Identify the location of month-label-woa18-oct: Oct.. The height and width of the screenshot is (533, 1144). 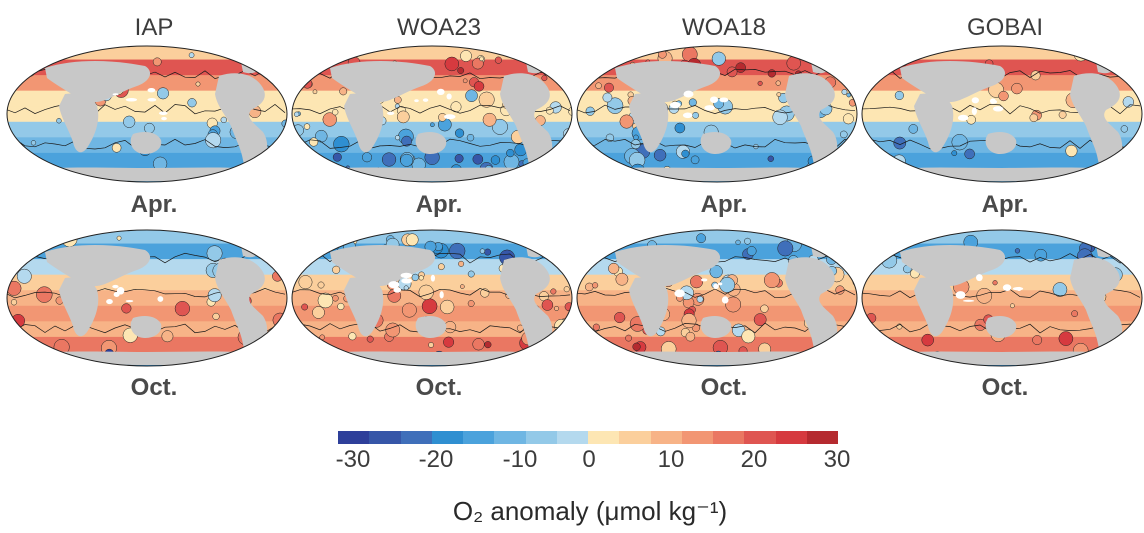
(724, 387).